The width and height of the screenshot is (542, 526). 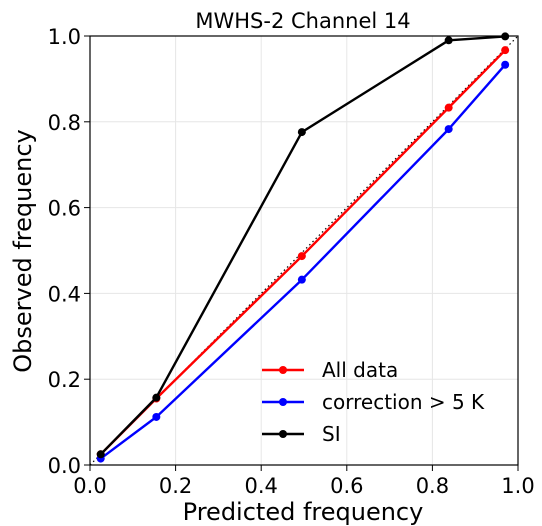 What do you see at coordinates (64, 251) in the screenshot?
I see `y-tick-labels: 0.0 0.2 0.4 0.6 0.8 1.0` at bounding box center [64, 251].